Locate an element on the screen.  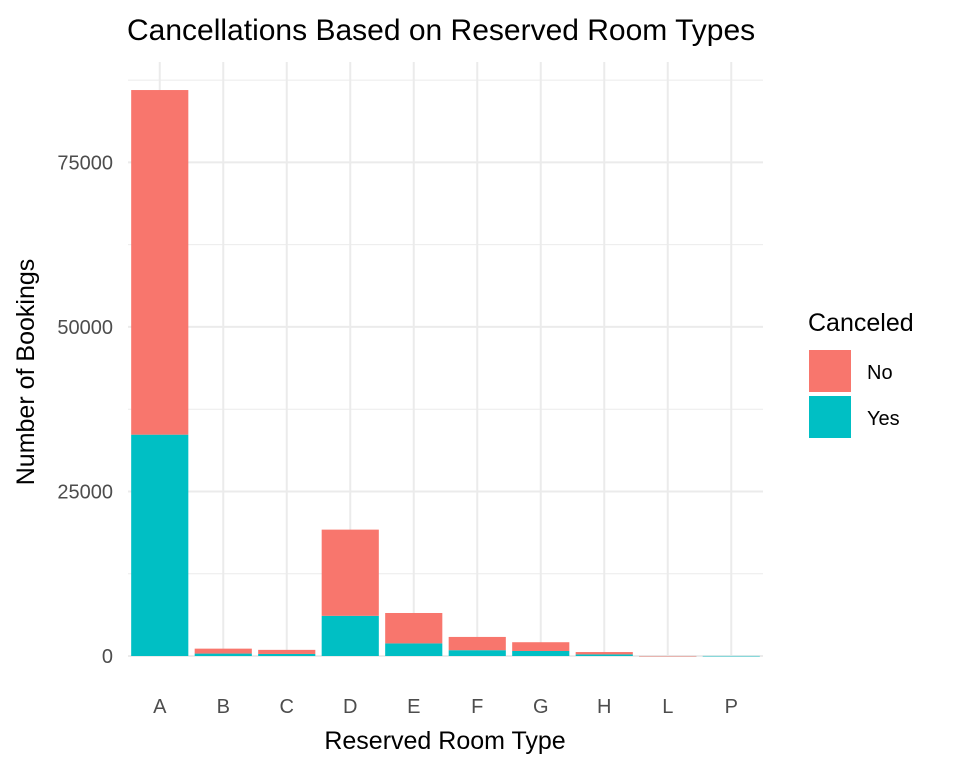
bar-H-no is located at coordinates (604, 653).